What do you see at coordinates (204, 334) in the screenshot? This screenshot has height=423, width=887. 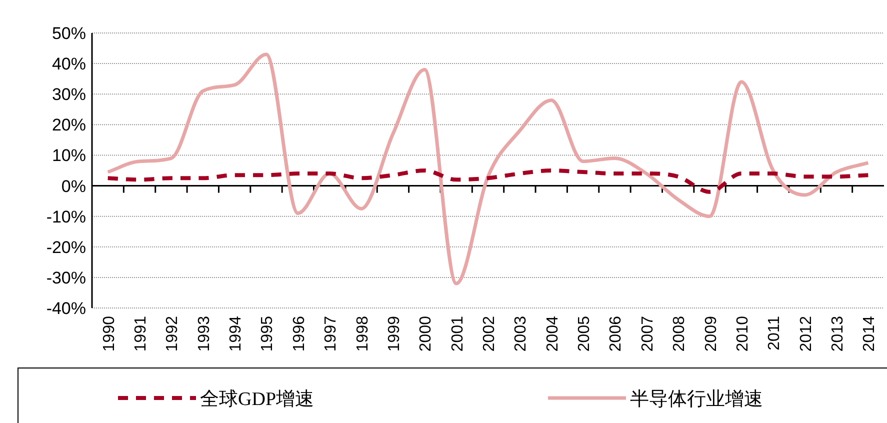 I see `x-tick-label: 1993` at bounding box center [204, 334].